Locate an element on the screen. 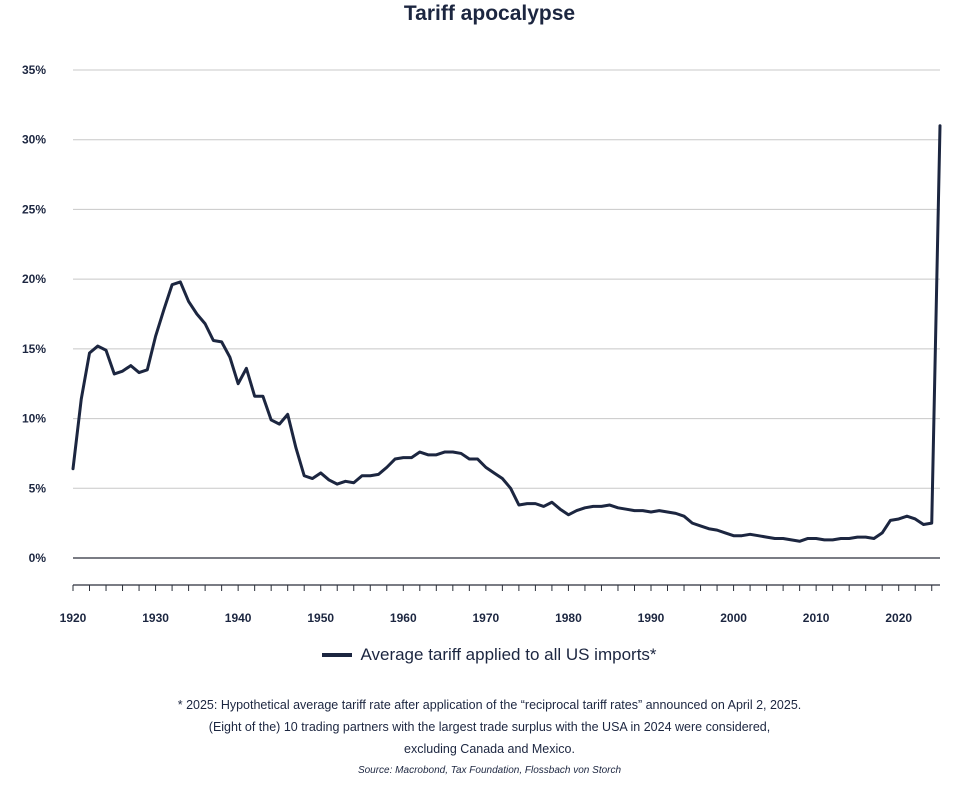 The height and width of the screenshot is (785, 979). y-tick-label: 35% is located at coordinates (34, 70).